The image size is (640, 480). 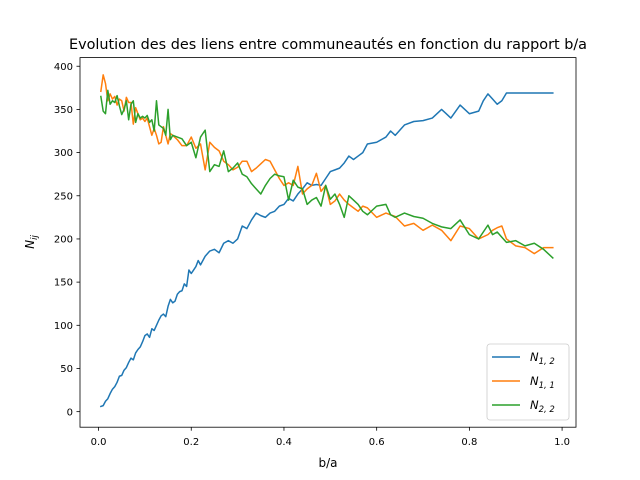 I want to click on y-tick-label: 400, so click(x=63, y=67).